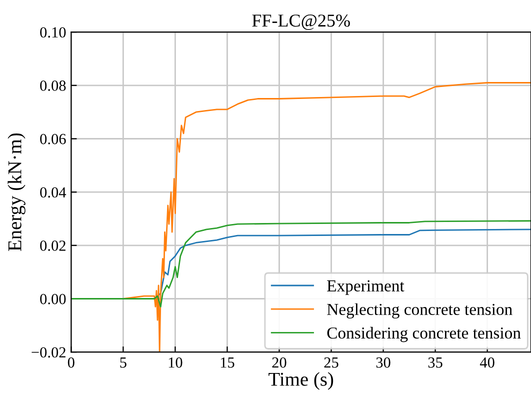 Image resolution: width=531 pixels, height=401 pixels. I want to click on legend-label: Experiment, so click(365, 287).